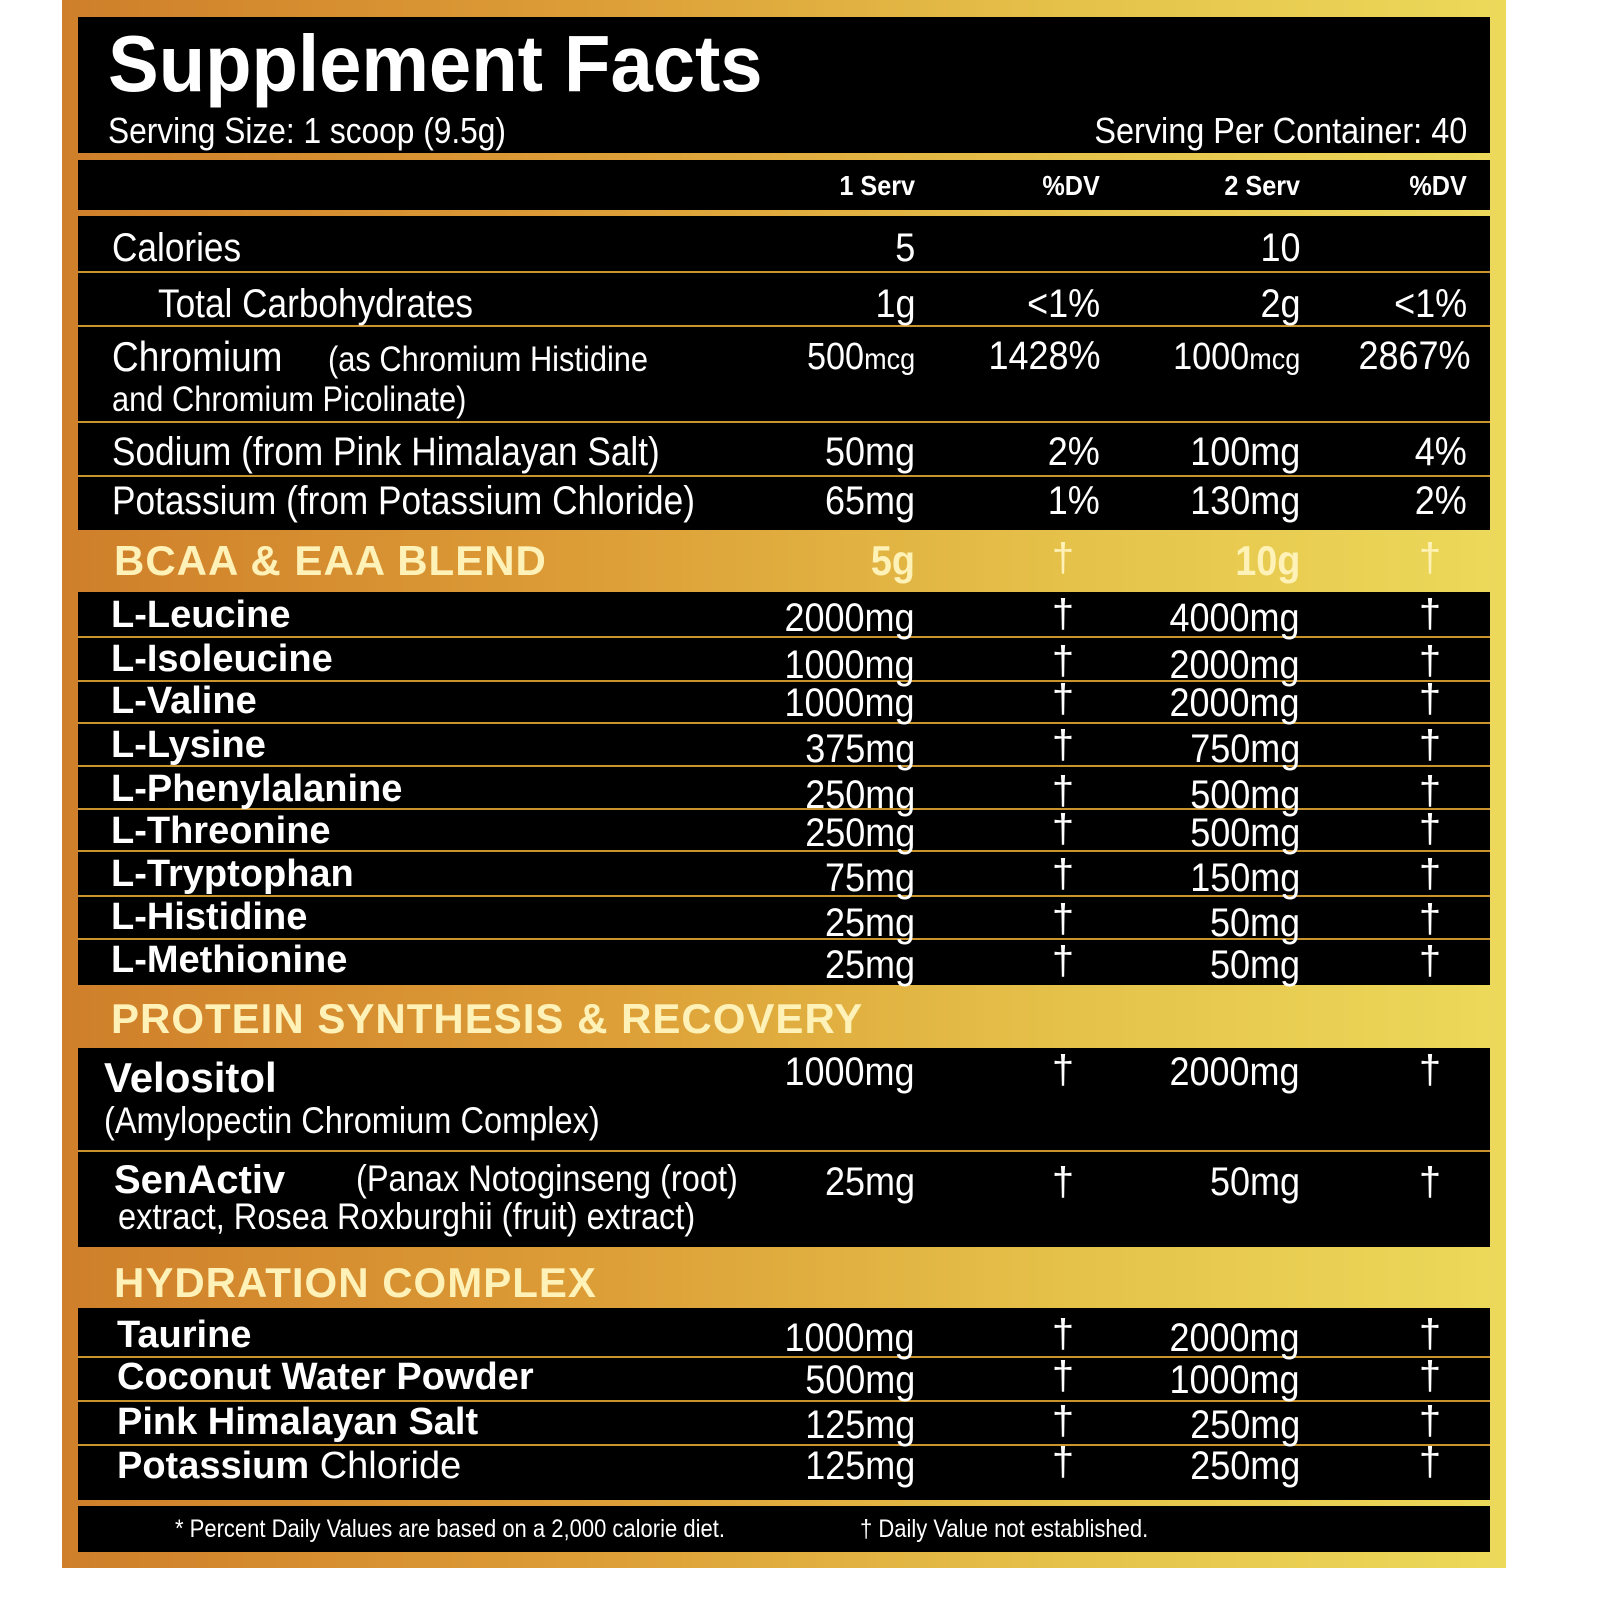  What do you see at coordinates (213, 1466) in the screenshot?
I see `name-bold: Potassium` at bounding box center [213, 1466].